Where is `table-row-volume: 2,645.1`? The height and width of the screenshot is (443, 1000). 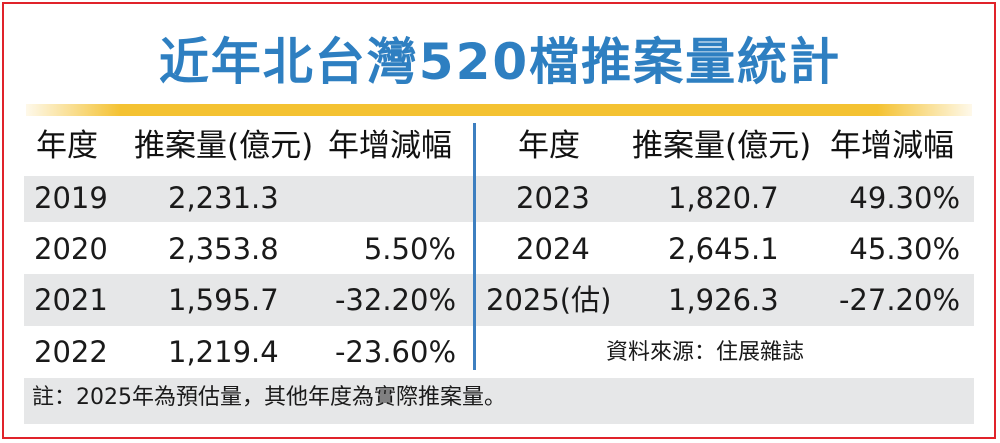
table-row-volume: 2,645.1 is located at coordinates (723, 249).